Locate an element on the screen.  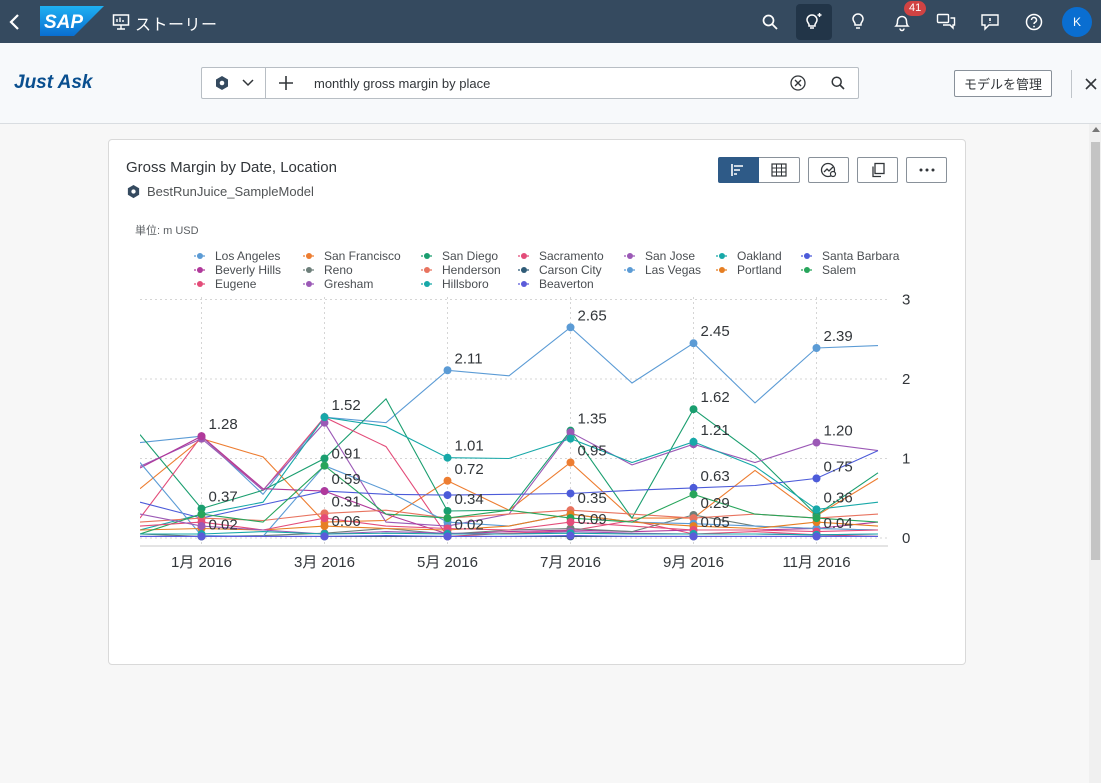
explore-button is located at coordinates (828, 170).